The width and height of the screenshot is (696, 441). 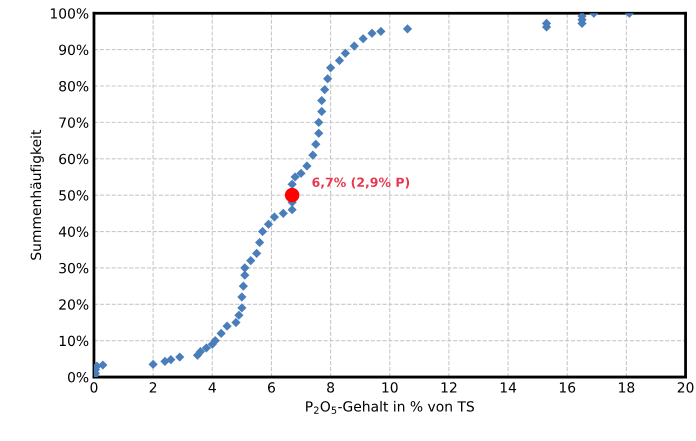 I want to click on y-tick-label: 40%, so click(x=73, y=231).